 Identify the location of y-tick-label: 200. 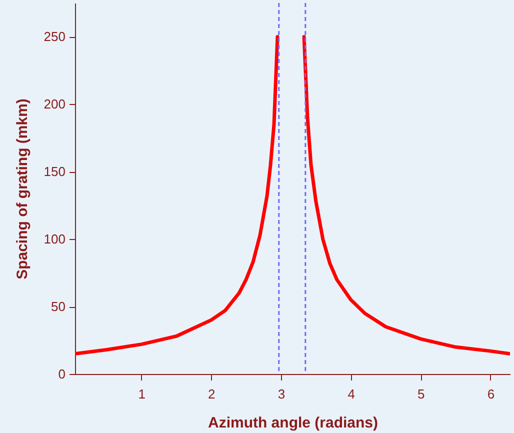
(55, 104).